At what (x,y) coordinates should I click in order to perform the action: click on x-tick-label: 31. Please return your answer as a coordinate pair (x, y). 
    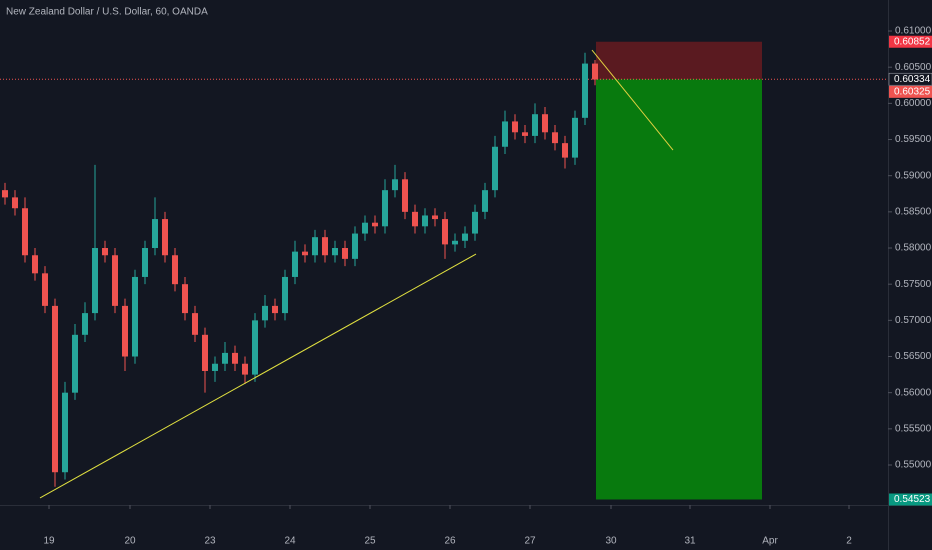
    Looking at the image, I should click on (690, 541).